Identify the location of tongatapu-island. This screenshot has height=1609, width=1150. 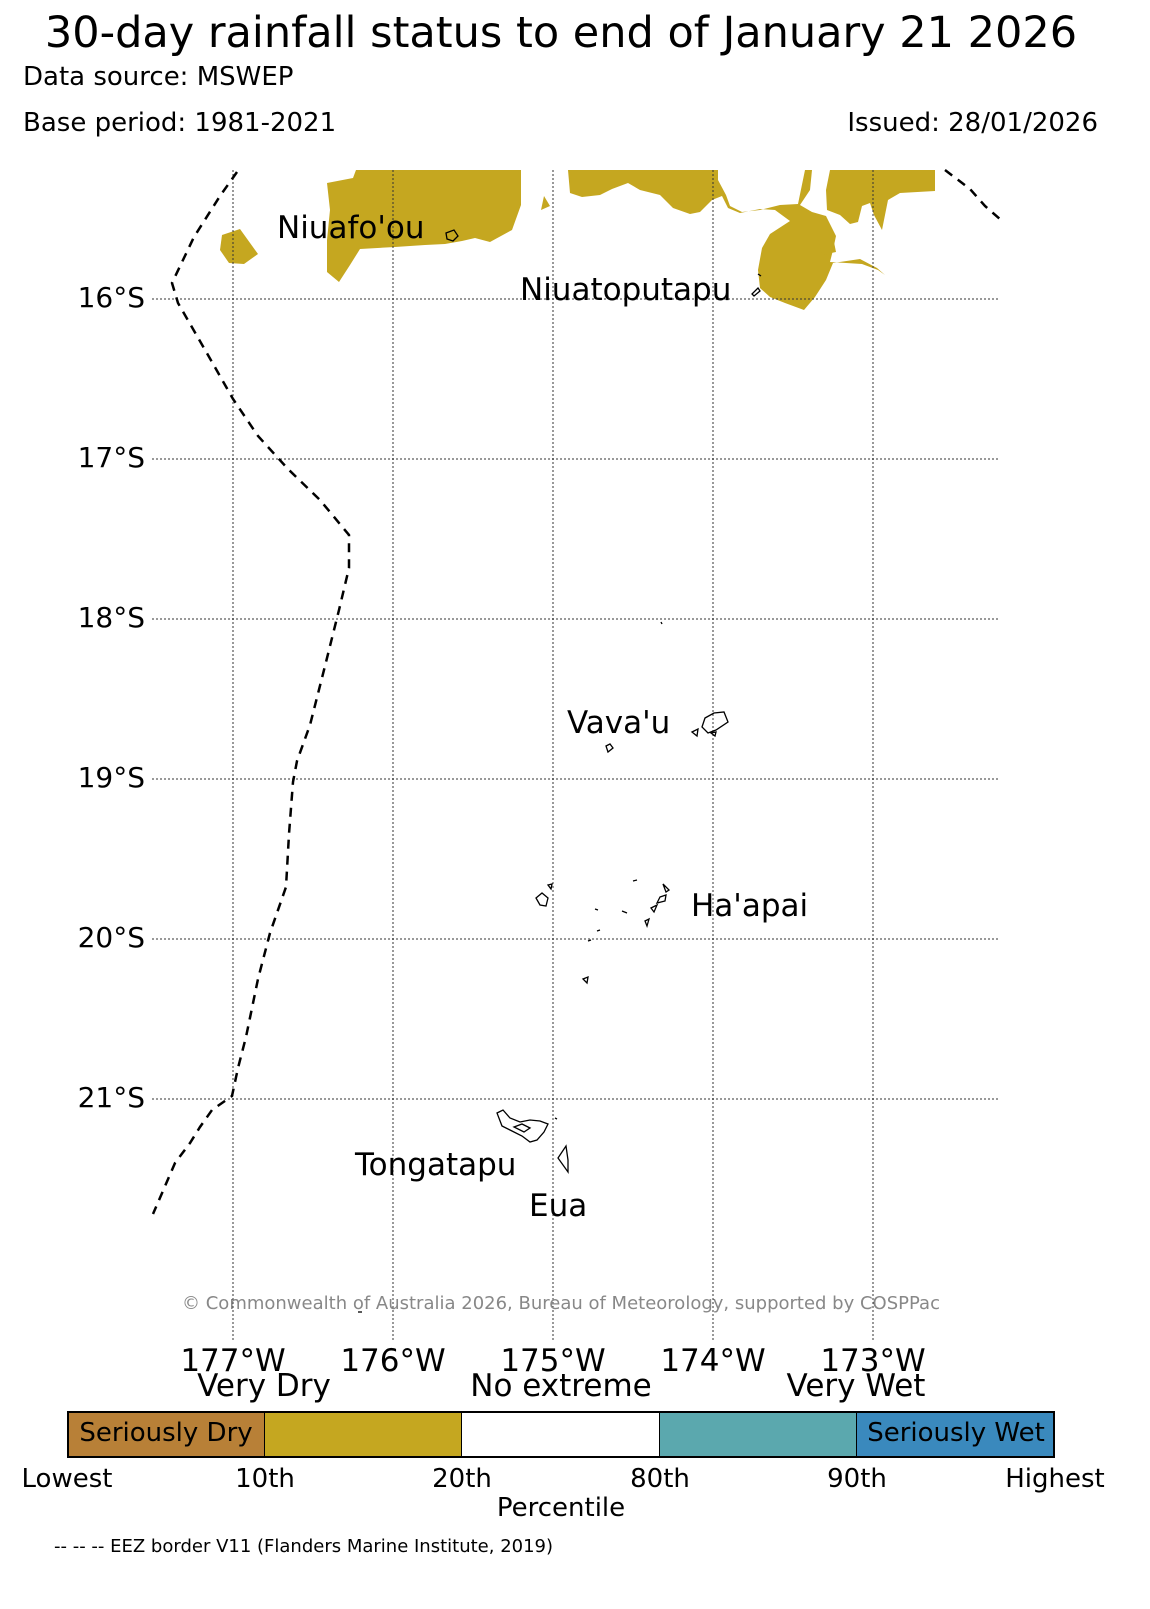
(522, 1126).